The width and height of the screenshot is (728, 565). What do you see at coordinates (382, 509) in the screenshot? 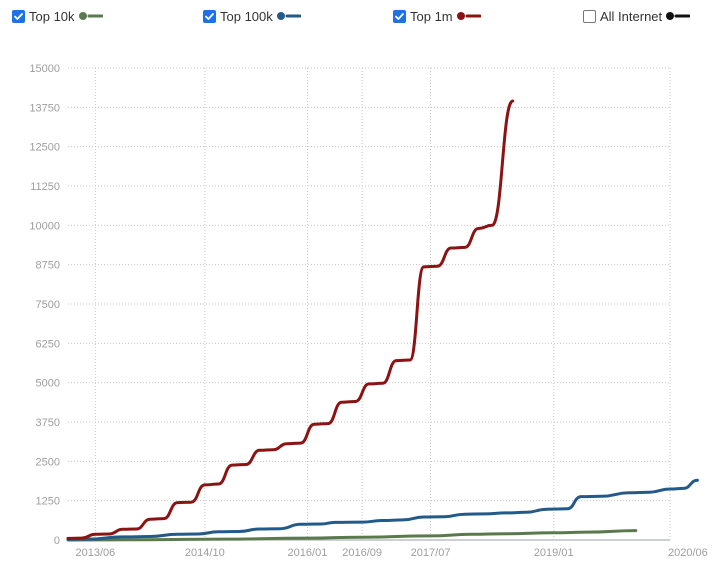
I see `series-line-top-100k` at bounding box center [382, 509].